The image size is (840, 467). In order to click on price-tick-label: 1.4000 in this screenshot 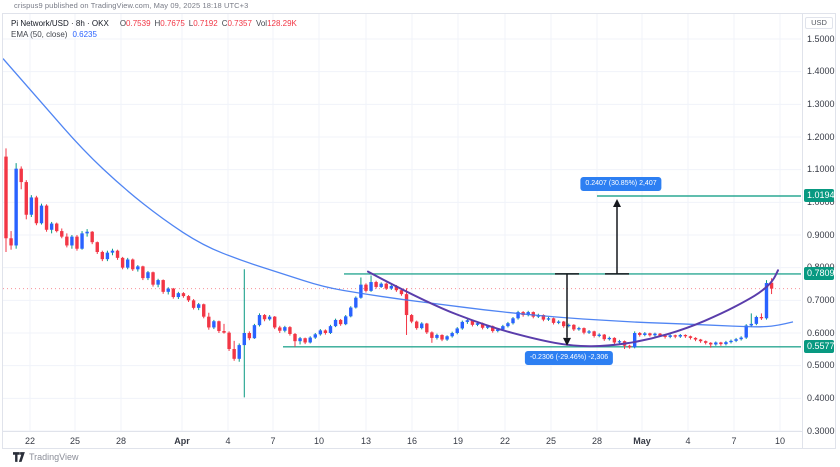, I will do `click(821, 71)`.